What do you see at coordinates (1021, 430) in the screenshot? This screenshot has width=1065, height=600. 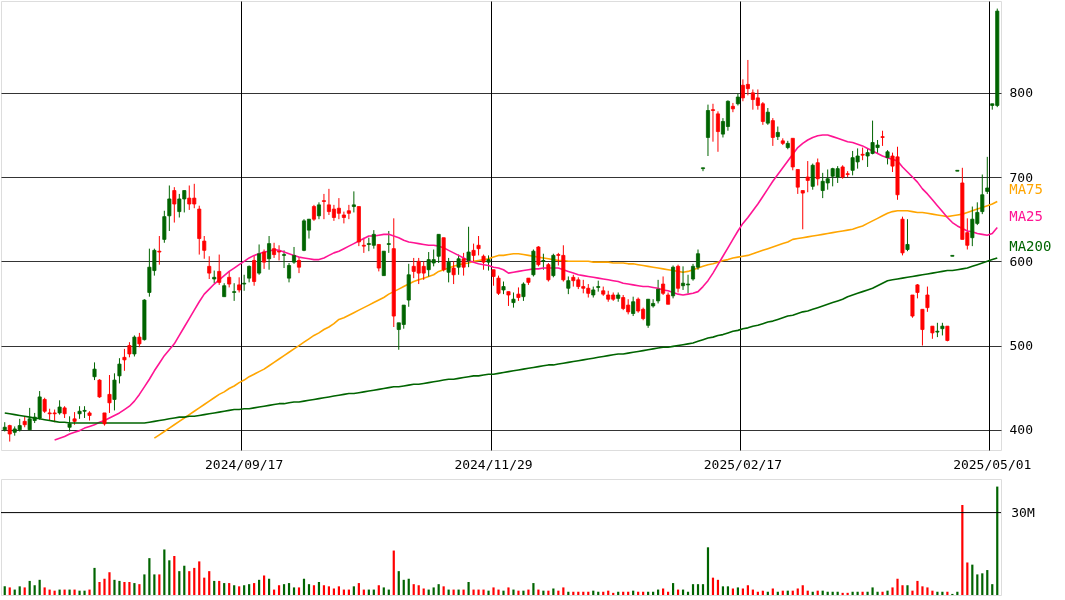 I see `y-tick-label: 400` at bounding box center [1021, 430].